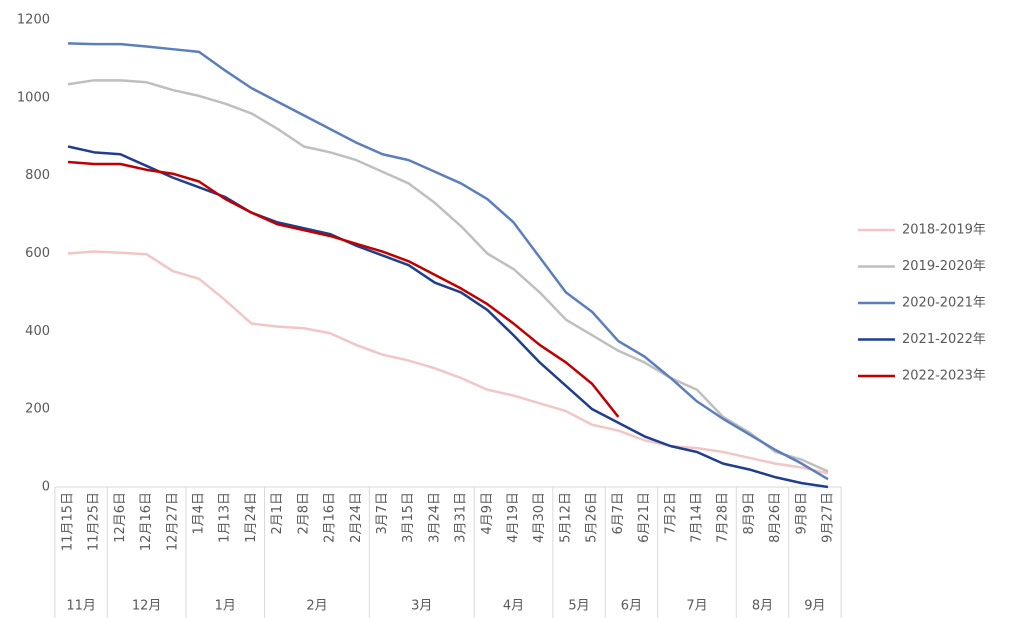 This screenshot has width=1009, height=618. What do you see at coordinates (46, 487) in the screenshot?
I see `y-tick-label: 0` at bounding box center [46, 487].